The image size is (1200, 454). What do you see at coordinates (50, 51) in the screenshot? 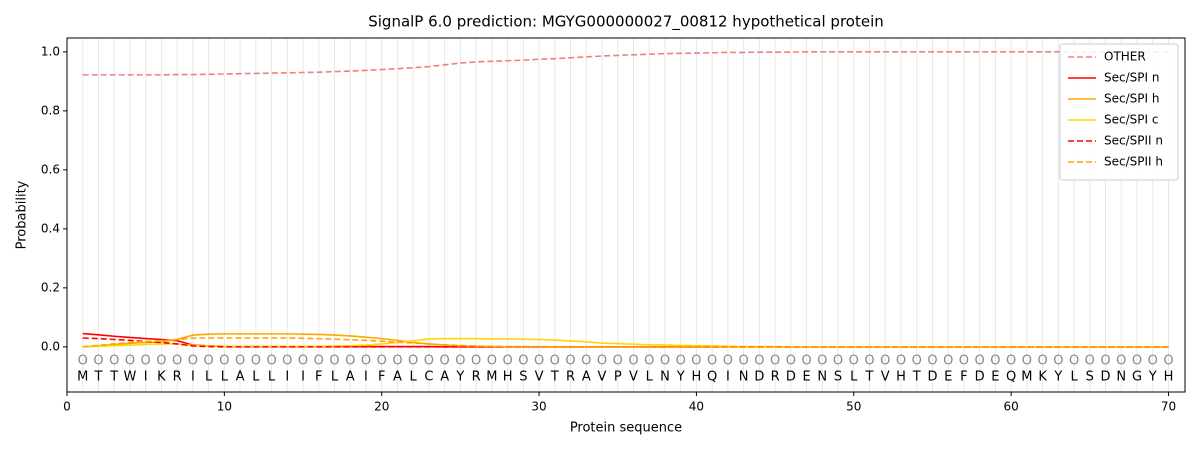
I see `y-tick-label: 1.0` at bounding box center [50, 51].